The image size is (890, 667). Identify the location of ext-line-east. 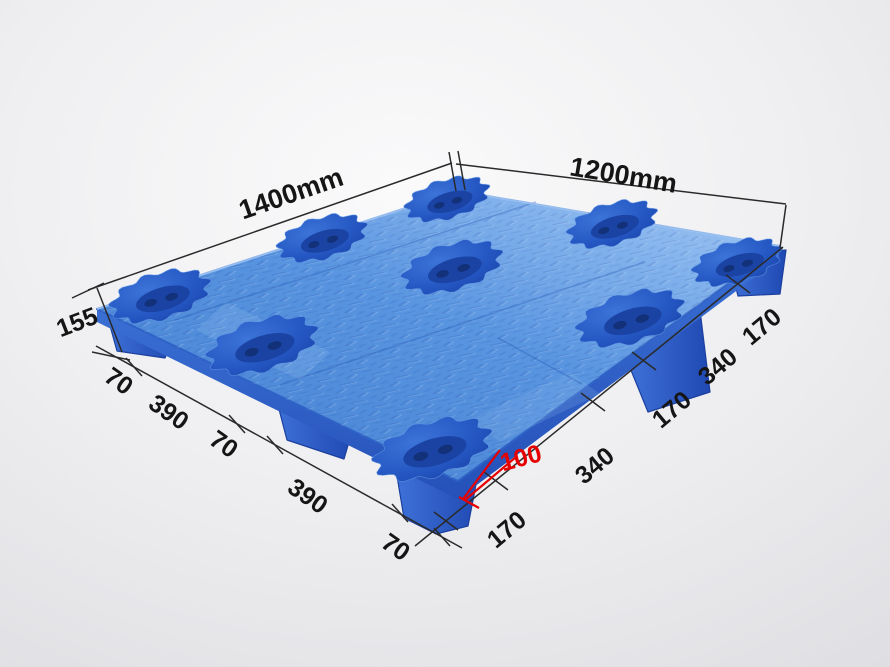
(783, 226).